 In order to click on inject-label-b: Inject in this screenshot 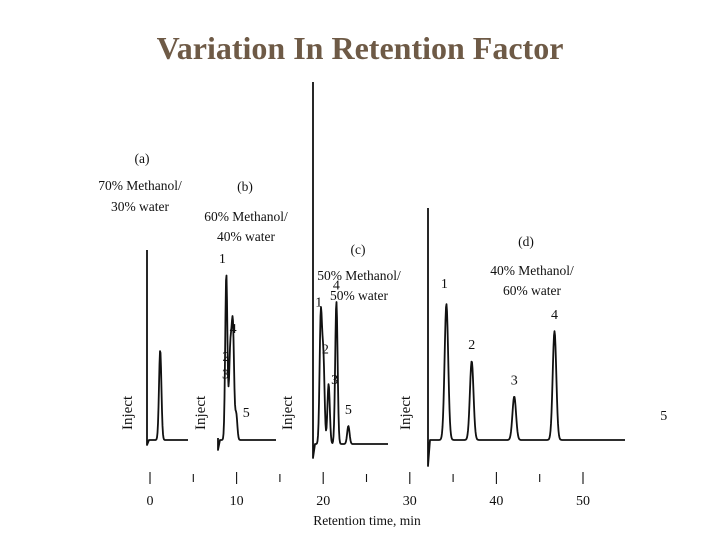, I will do `click(201, 412)`.